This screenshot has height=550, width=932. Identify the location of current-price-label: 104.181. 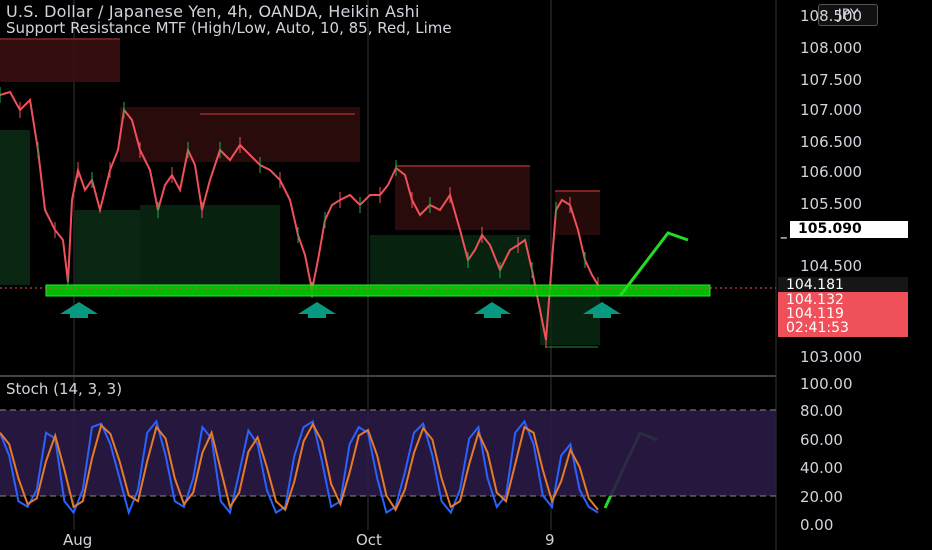
(843, 285).